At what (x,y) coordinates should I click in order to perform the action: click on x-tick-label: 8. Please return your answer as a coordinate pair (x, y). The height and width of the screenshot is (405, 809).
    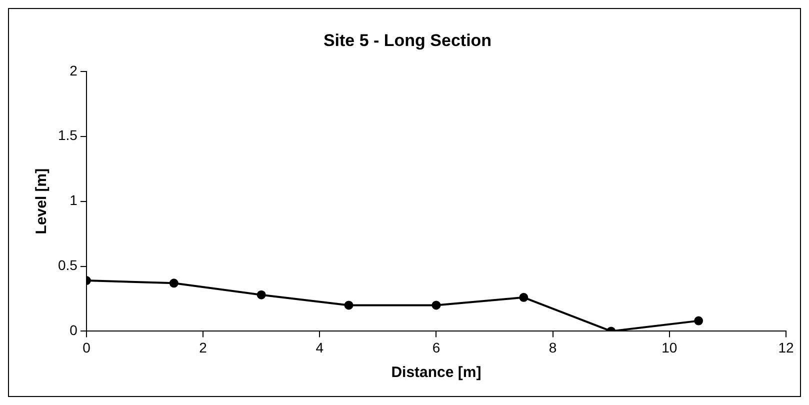
    Looking at the image, I should click on (552, 347).